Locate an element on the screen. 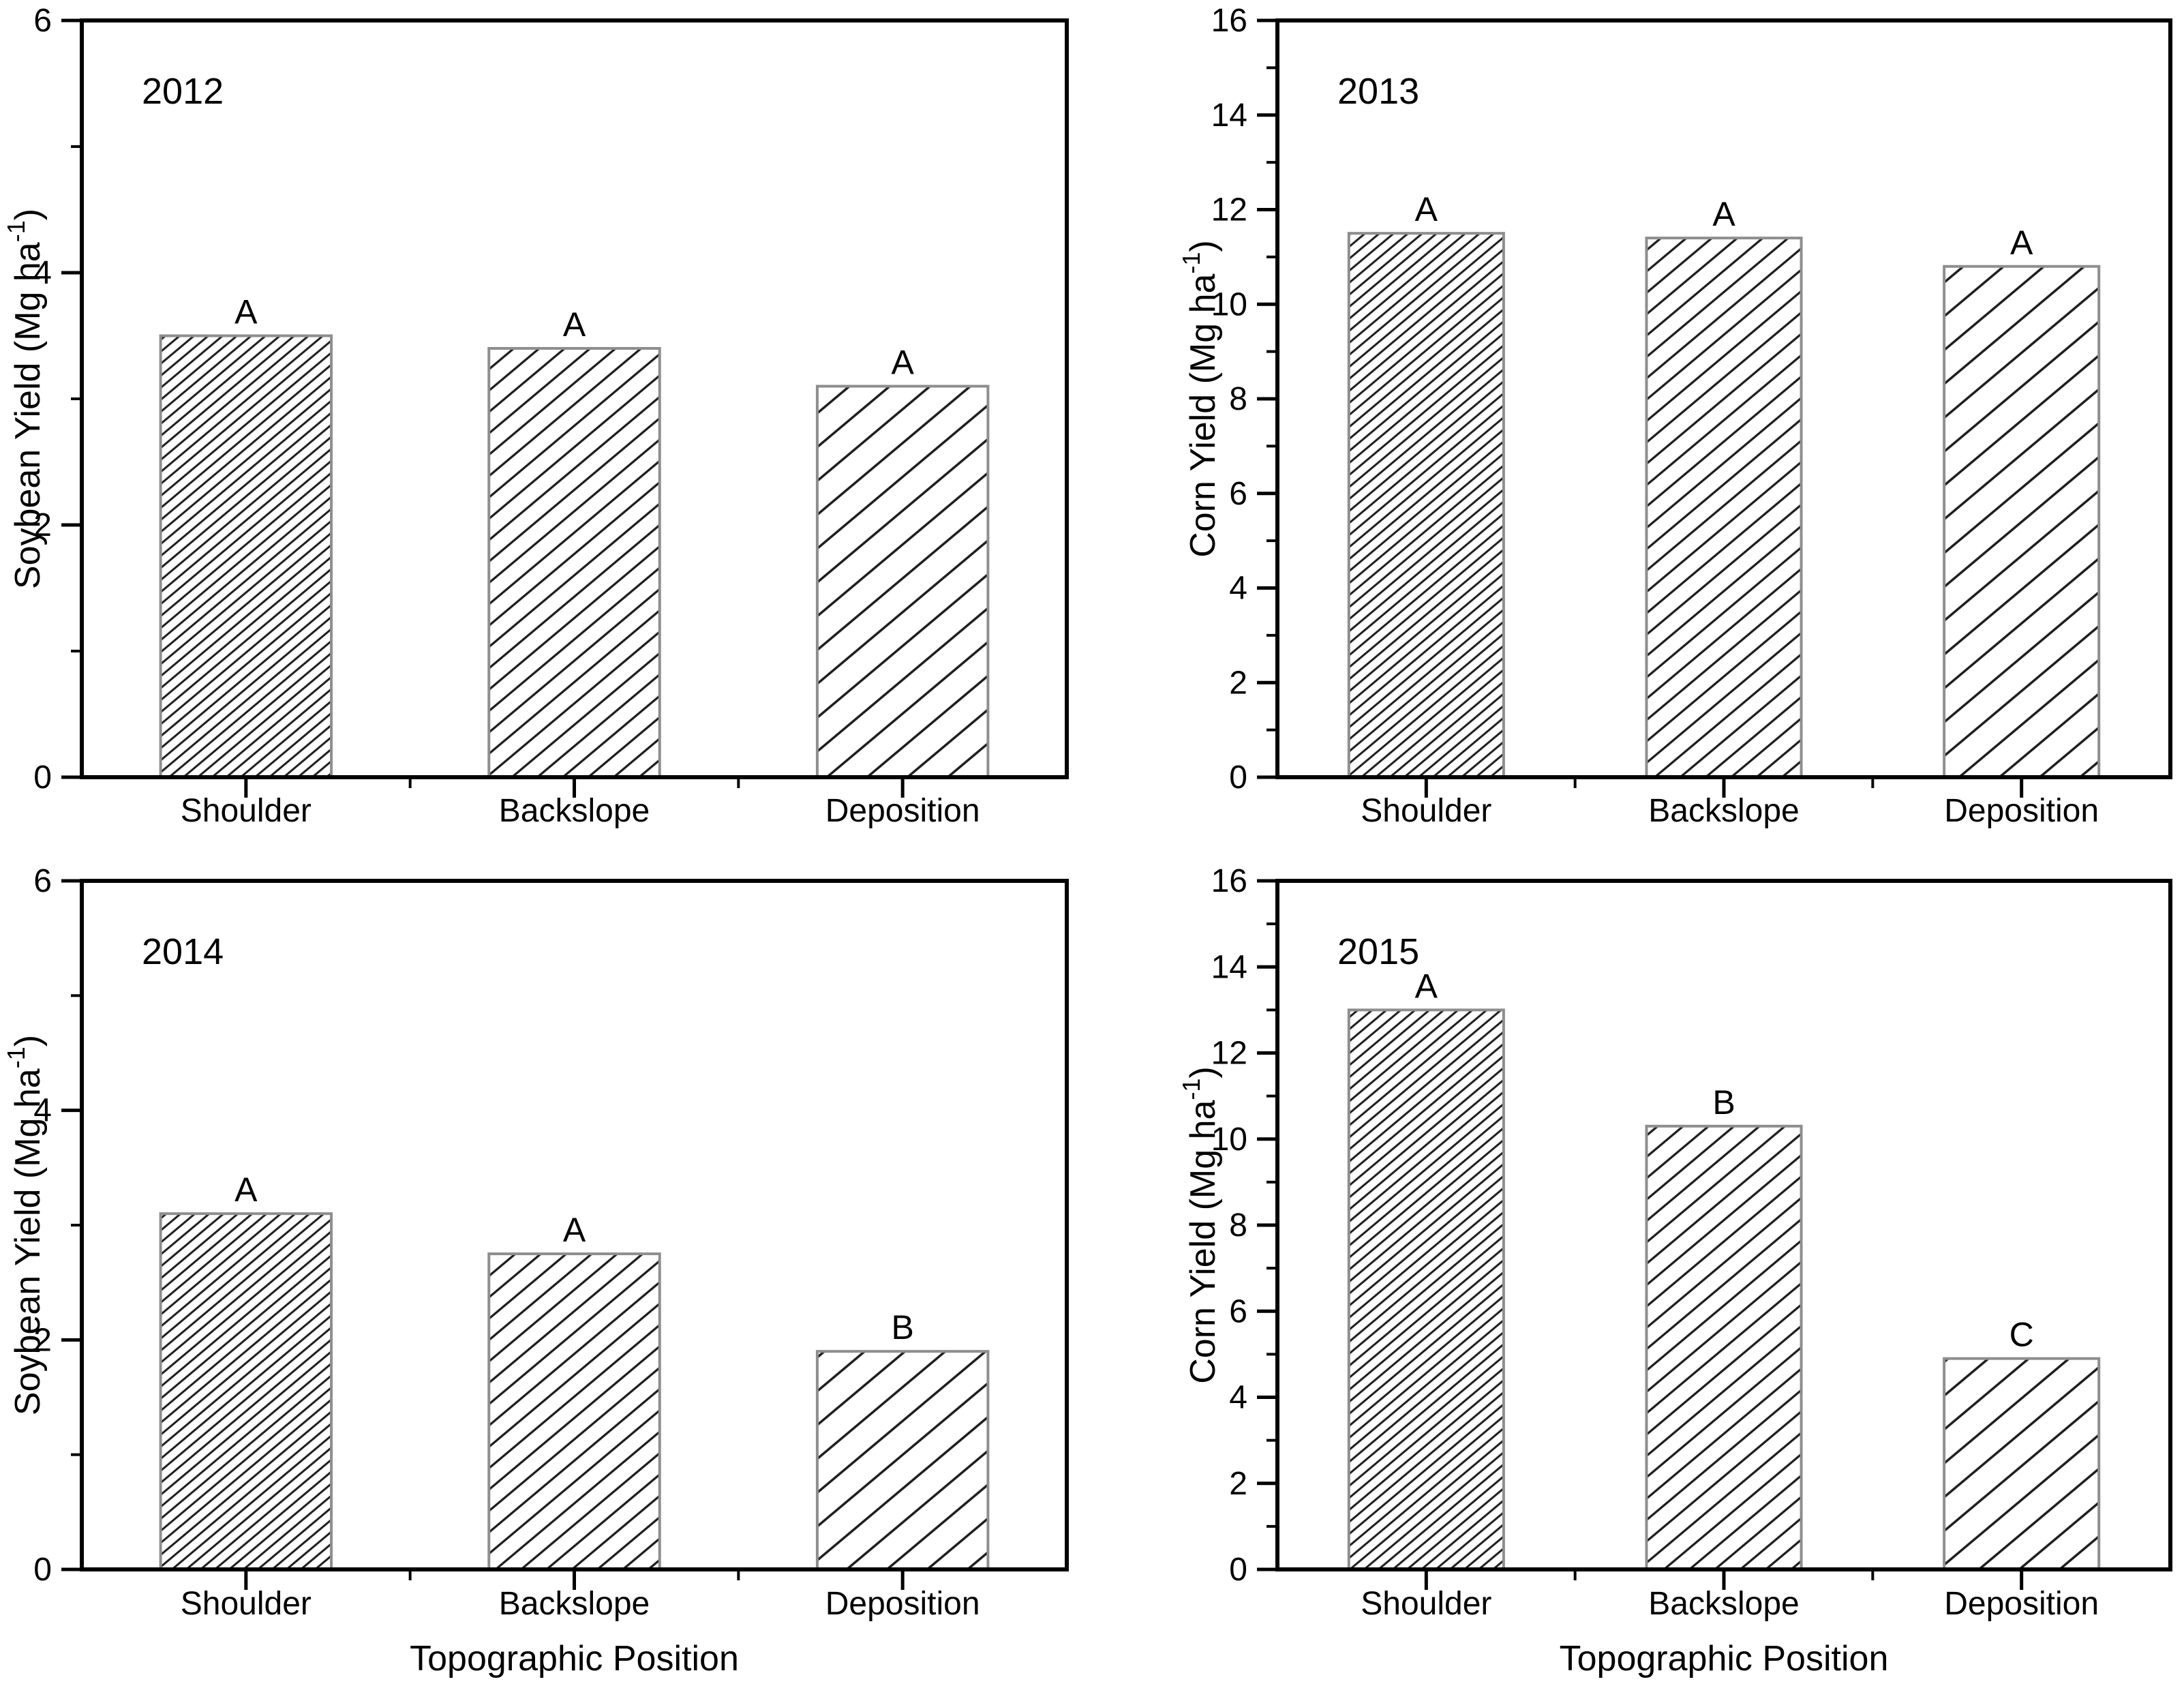 This screenshot has height=1686, width=2184. year-label: 2015 is located at coordinates (1378, 952).